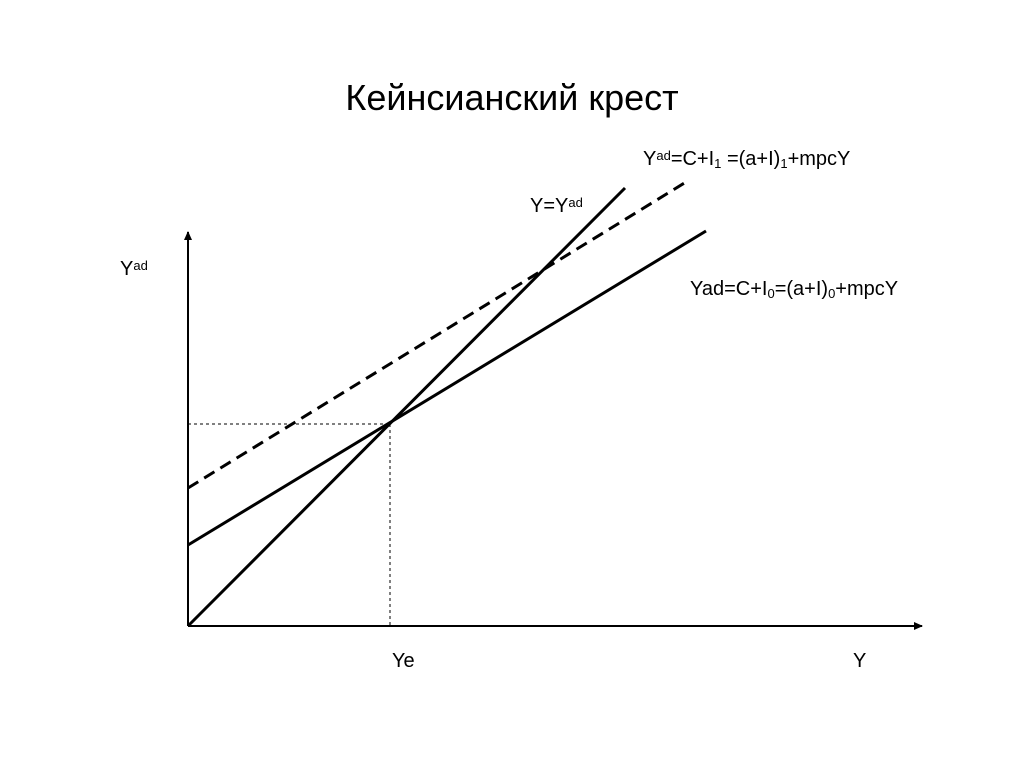 The width and height of the screenshot is (1024, 767). I want to click on label-part: Yad=C+I, so click(728, 289).